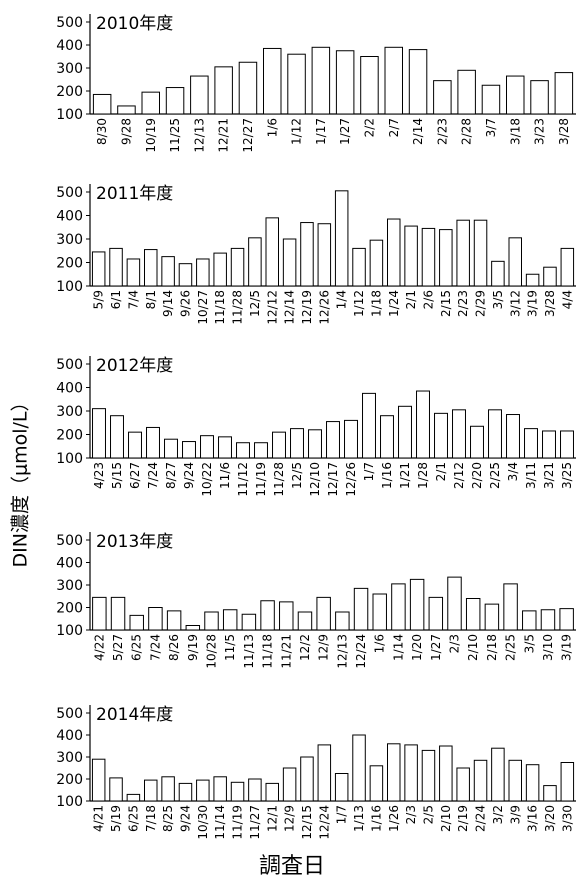  Describe the element at coordinates (394, 127) in the screenshot. I see `x-tick-label: 2/7` at that location.